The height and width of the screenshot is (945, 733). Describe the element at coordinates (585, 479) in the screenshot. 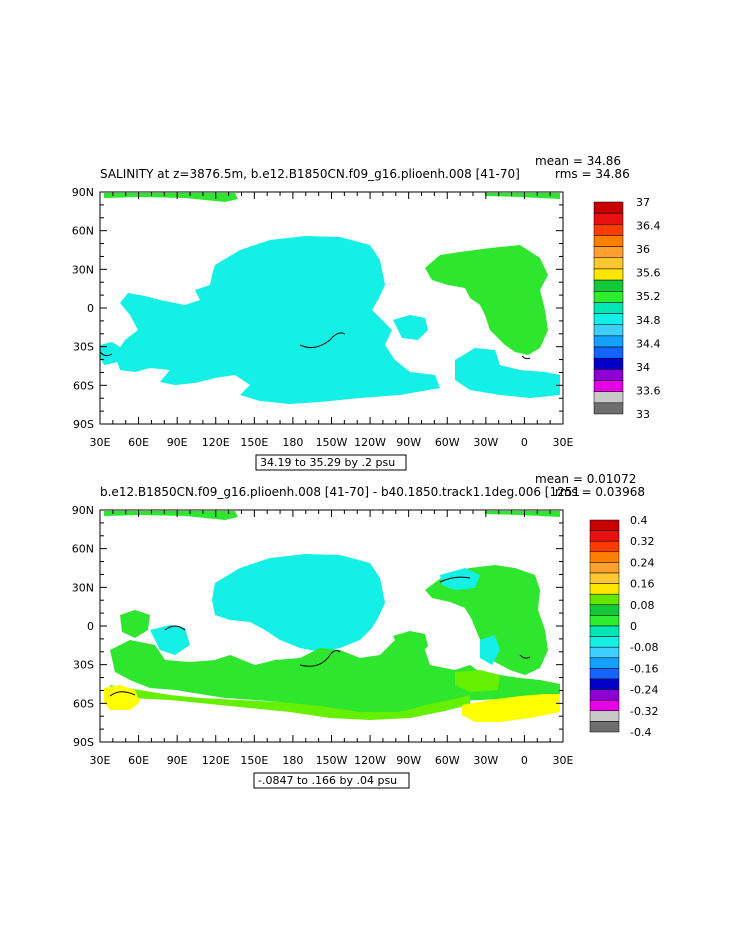

I see `panel2-mean: mean = 0.01072` at that location.